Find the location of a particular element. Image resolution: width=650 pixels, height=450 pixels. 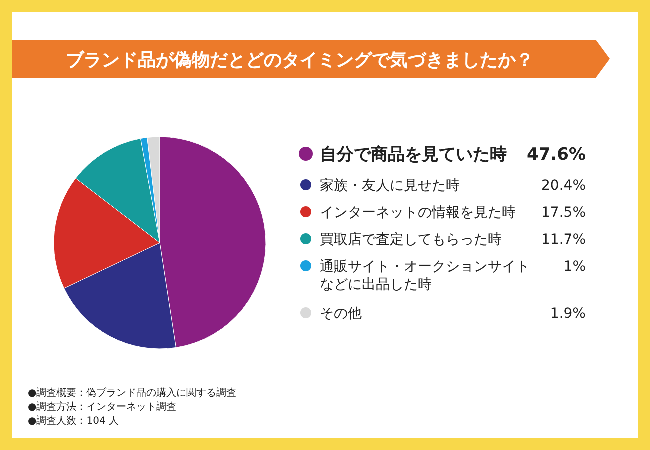

legend-label: 通販サイト・オークションサイトなどに出品した時 is located at coordinates (425, 276).